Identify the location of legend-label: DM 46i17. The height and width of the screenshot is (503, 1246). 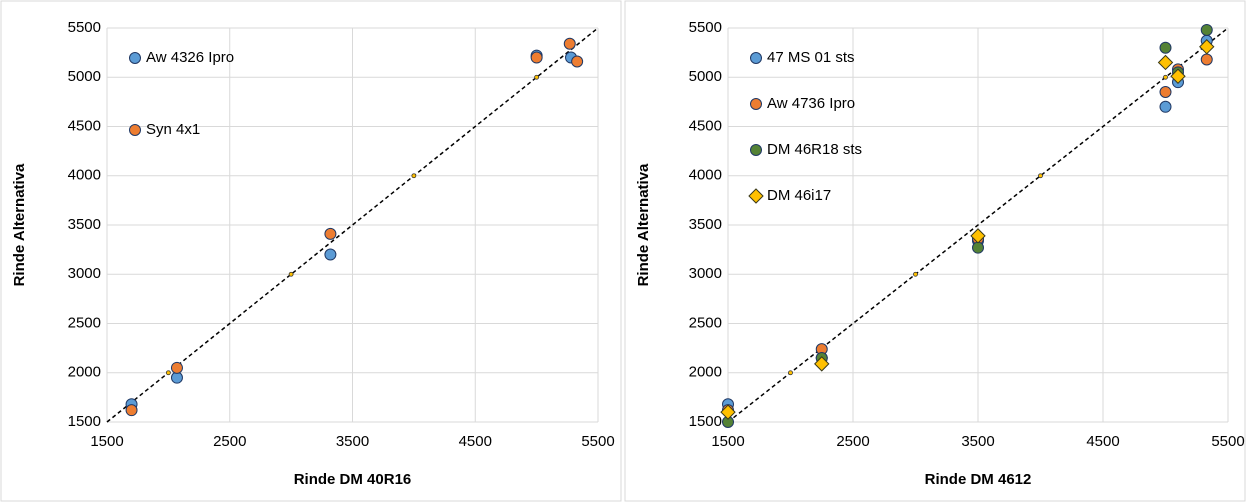
(799, 195).